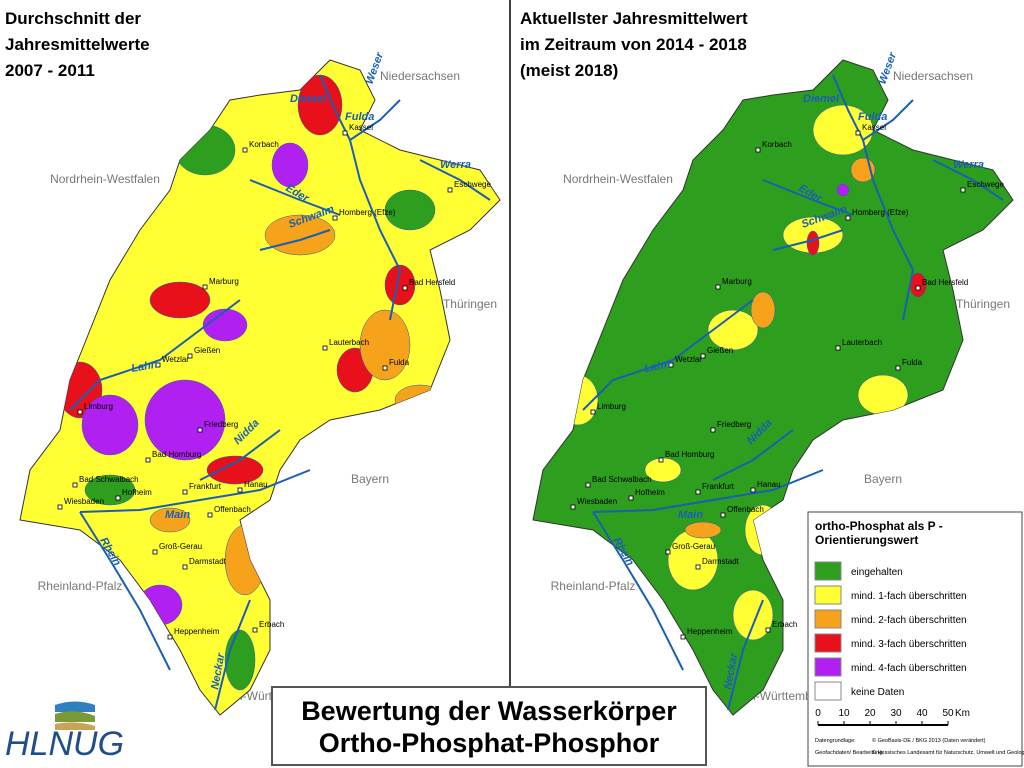 Image resolution: width=1024 pixels, height=768 pixels. Describe the element at coordinates (50, 70) in the screenshot. I see `map-title-line: 2007 - 2011` at that location.